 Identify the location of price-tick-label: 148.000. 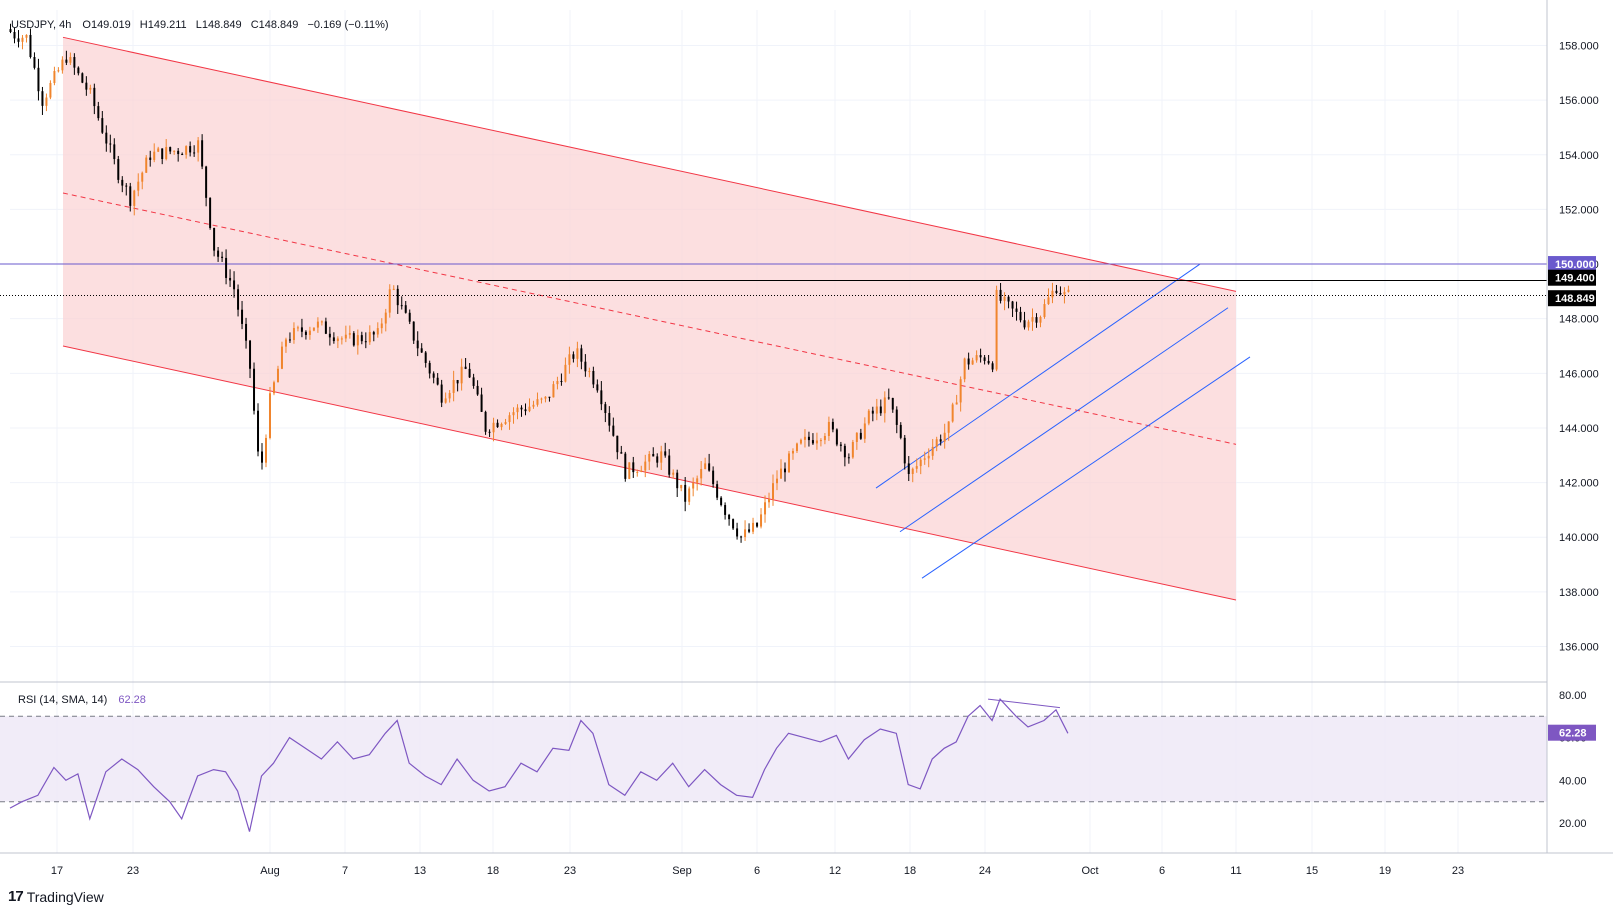
(1579, 320).